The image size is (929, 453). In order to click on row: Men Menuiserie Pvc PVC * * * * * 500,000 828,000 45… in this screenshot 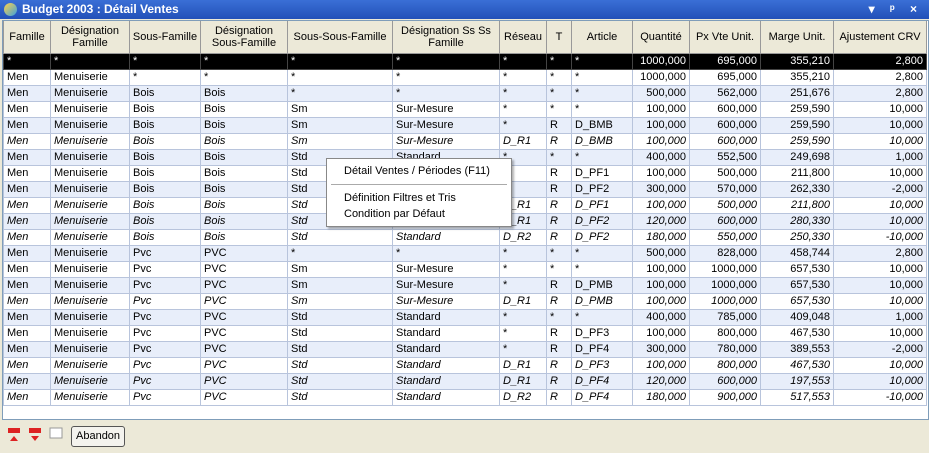, I will do `click(465, 253)`.